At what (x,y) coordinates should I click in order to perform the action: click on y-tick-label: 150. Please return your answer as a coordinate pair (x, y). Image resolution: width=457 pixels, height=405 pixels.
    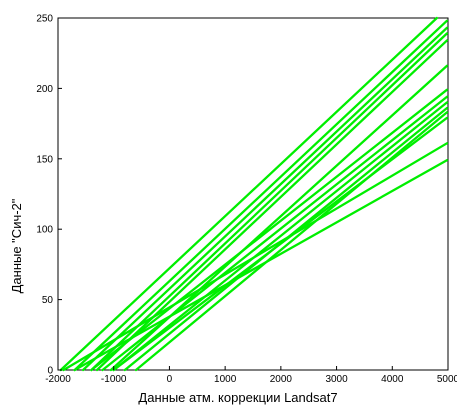
    Looking at the image, I should click on (44, 159).